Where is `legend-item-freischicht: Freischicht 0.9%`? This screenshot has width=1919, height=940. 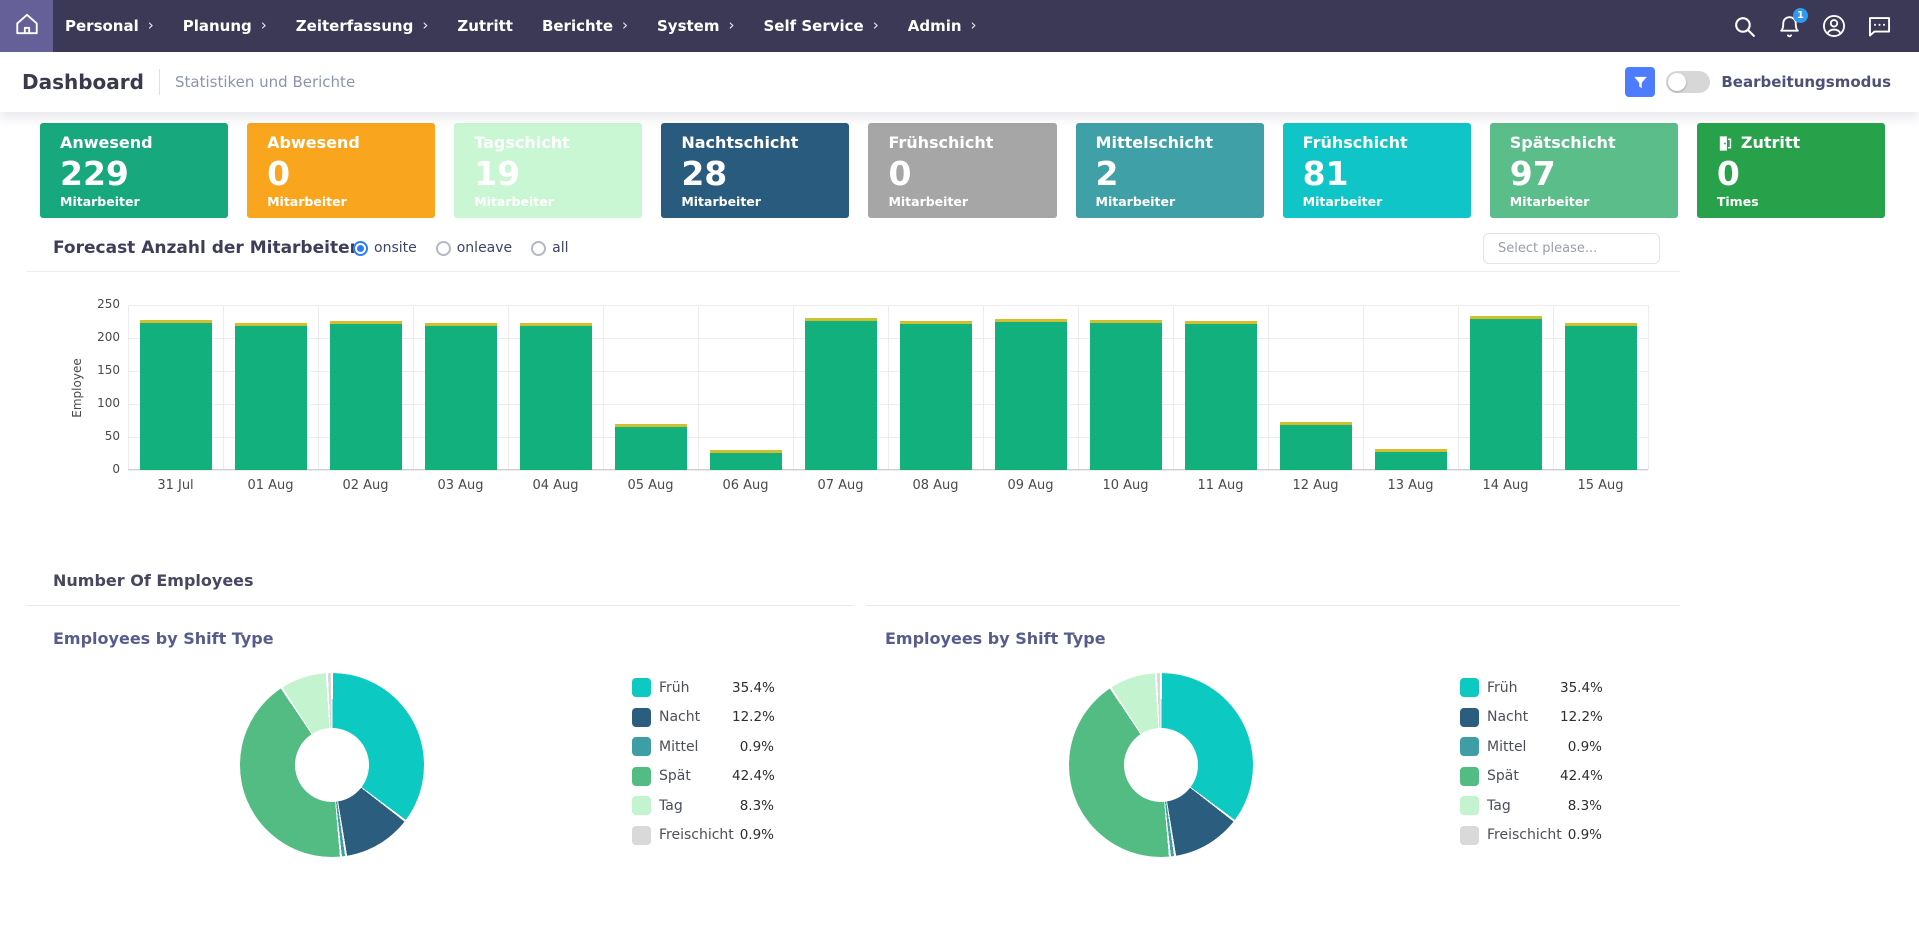 legend-item-freischicht: Freischicht 0.9% is located at coordinates (1531, 835).